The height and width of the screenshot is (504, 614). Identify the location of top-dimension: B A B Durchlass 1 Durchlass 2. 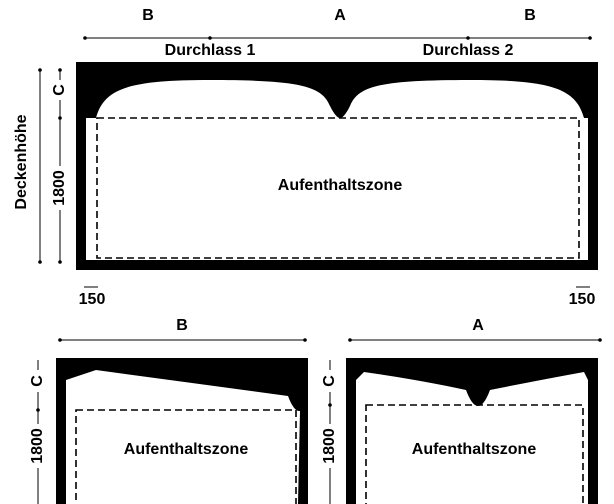
(337, 33).